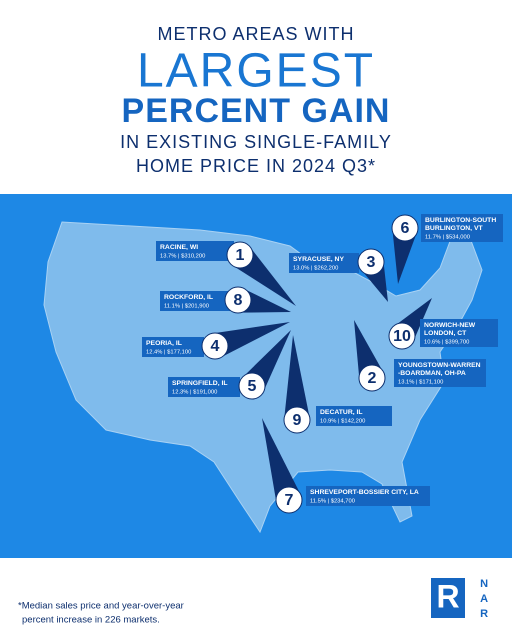 Image resolution: width=512 pixels, height=640 pixels. Describe the element at coordinates (341, 412) in the screenshot. I see `metro-name: DECATUR, IL` at that location.